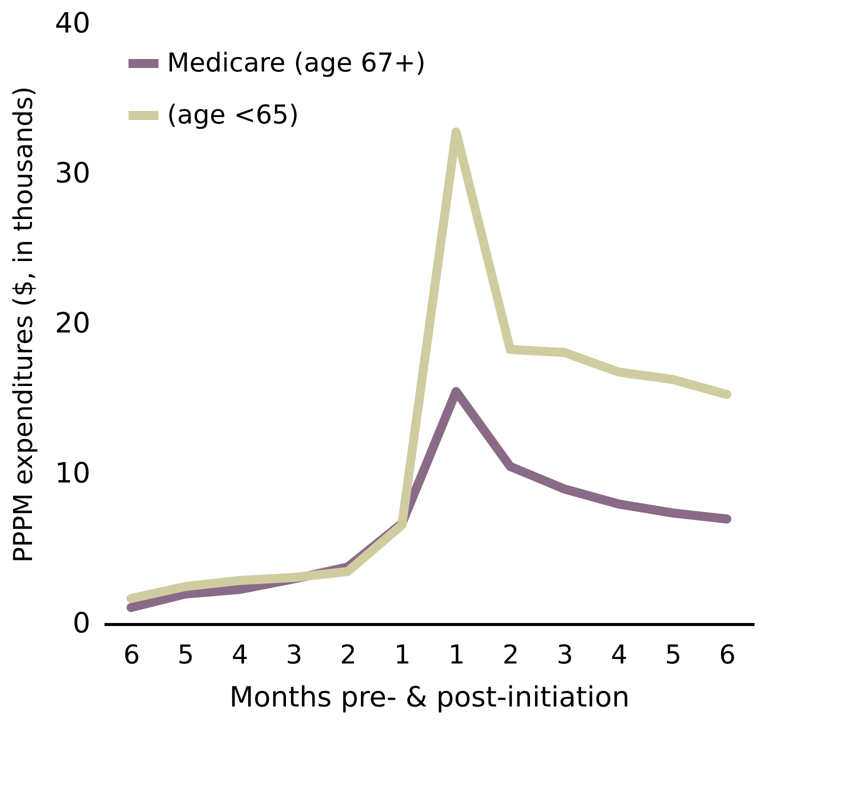 This screenshot has width=867, height=791. Describe the element at coordinates (72, 173) in the screenshot. I see `y-tick-label: 30` at that location.